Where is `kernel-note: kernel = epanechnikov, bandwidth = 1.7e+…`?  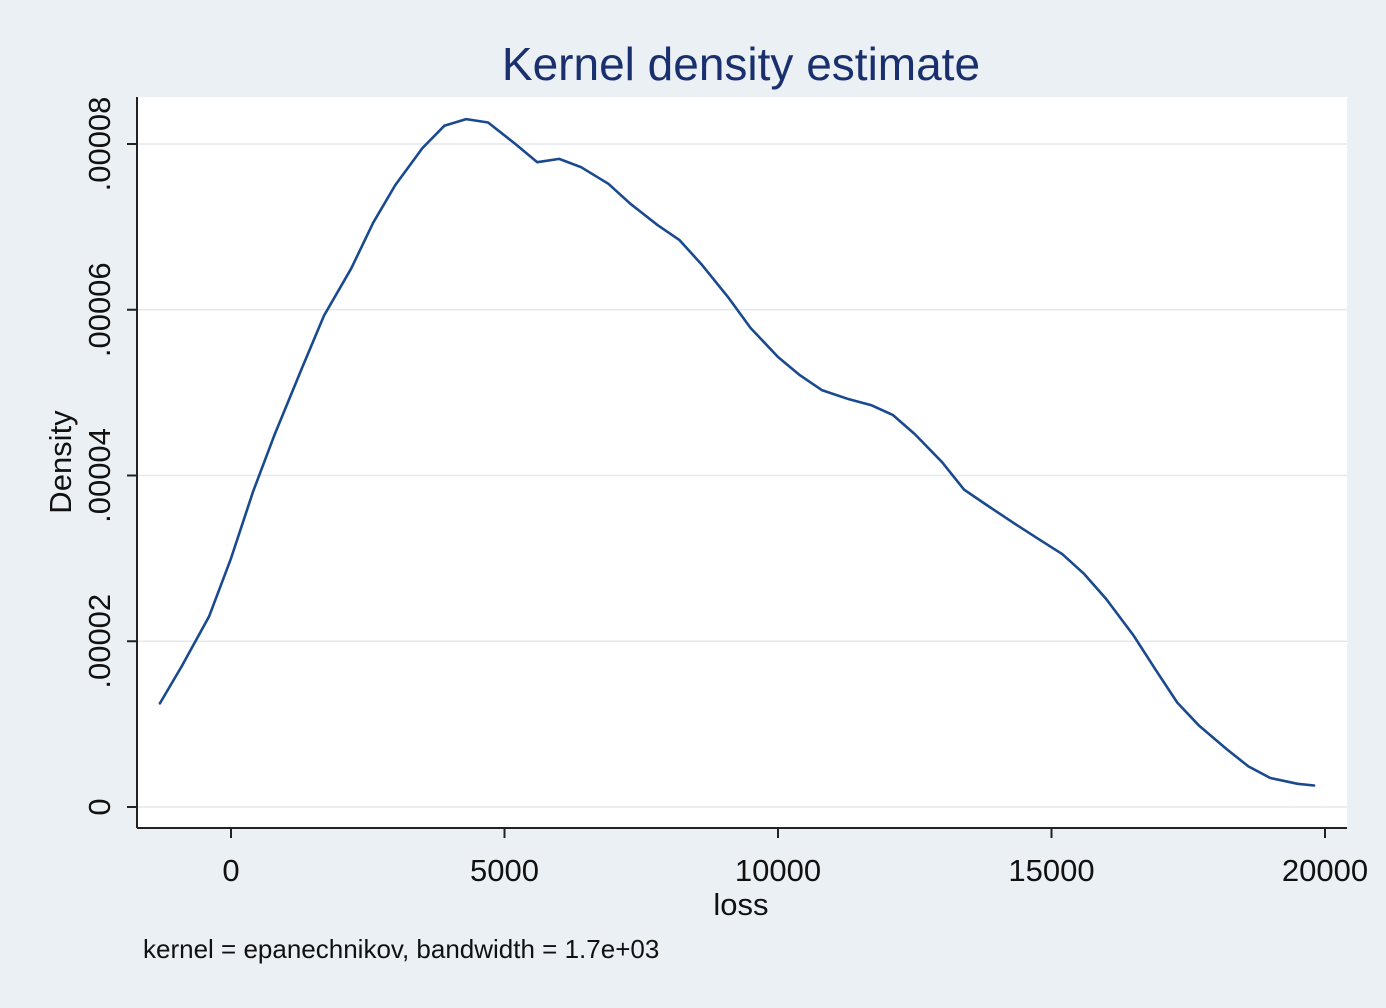 kernel-note: kernel = epanechnikov, bandwidth = 1.7e+… is located at coordinates (401, 949).